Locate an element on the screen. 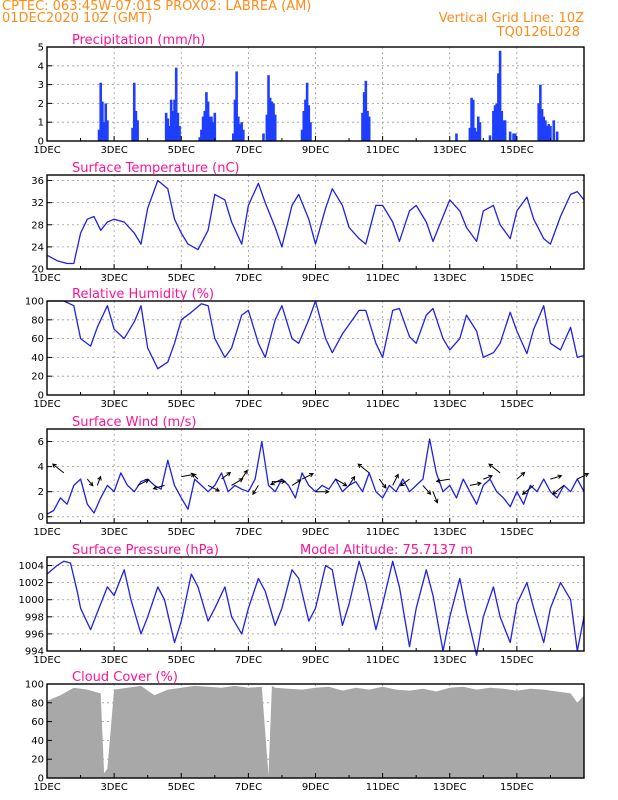 Image resolution: width=618 pixels, height=800 pixels. y-tick-label: 0 is located at coordinates (41, 779).